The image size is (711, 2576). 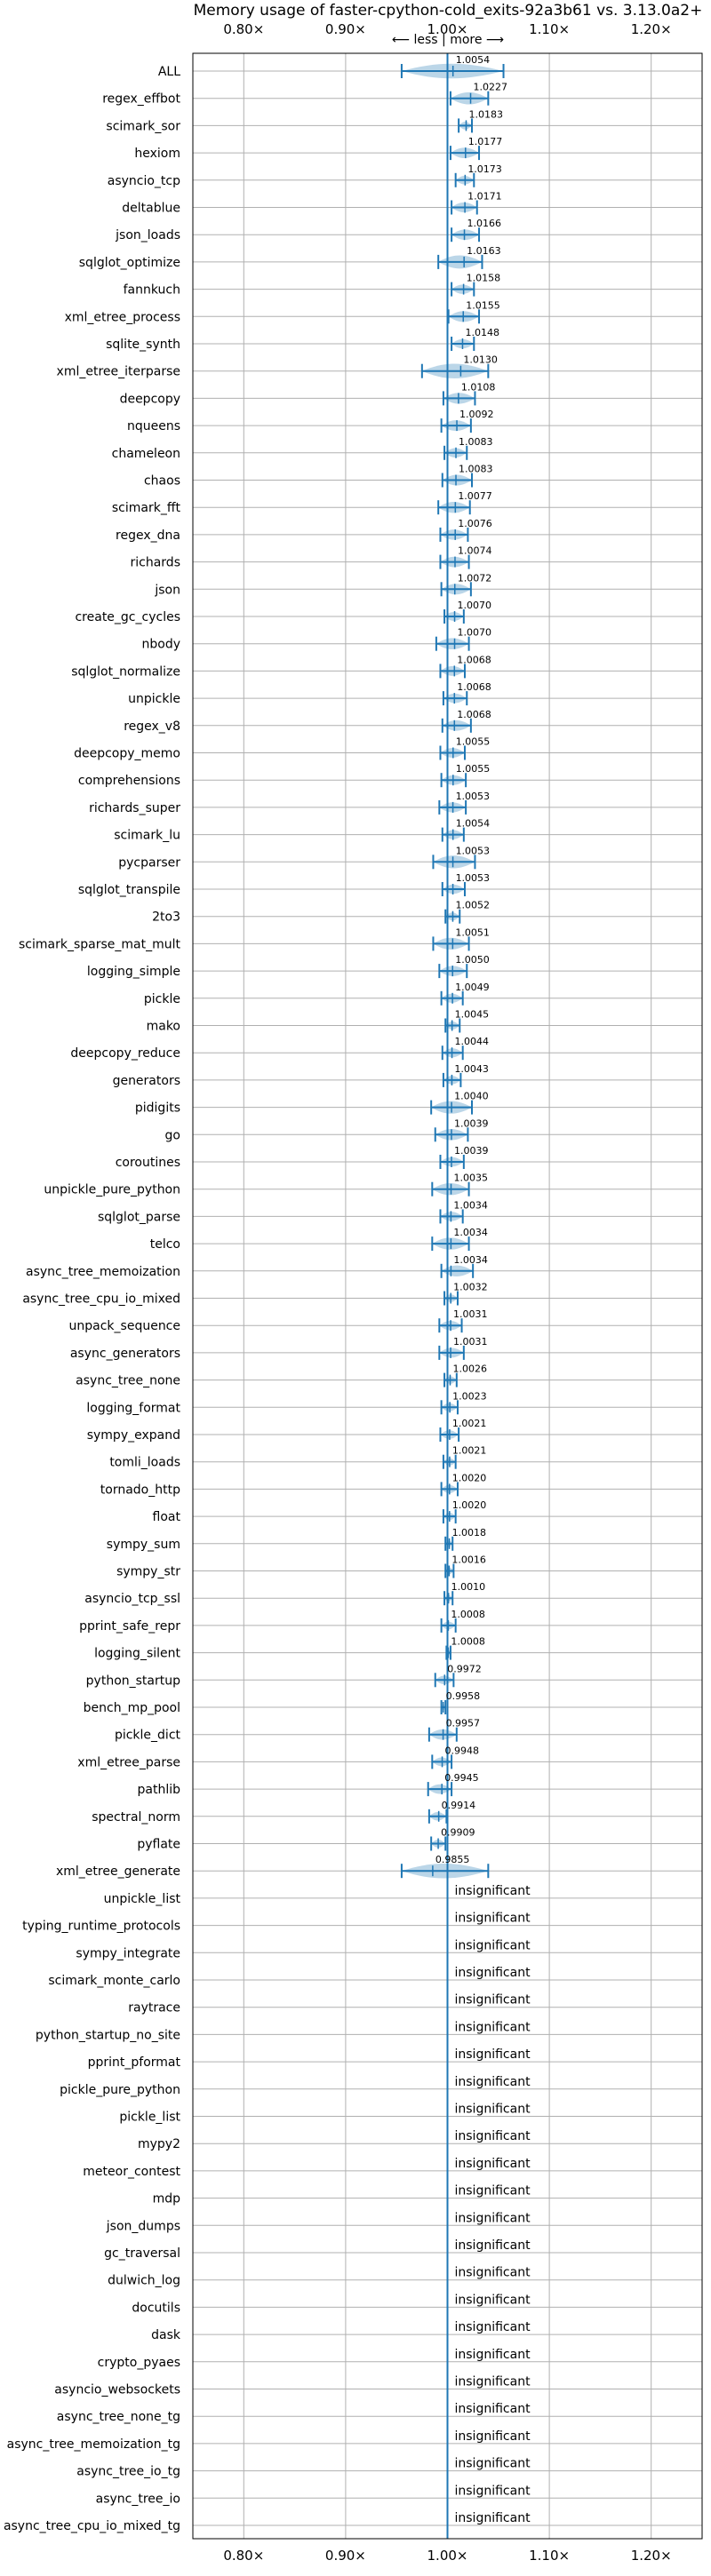 I want to click on x-tick-label-bottom: 1.10×, so click(x=549, y=2556).